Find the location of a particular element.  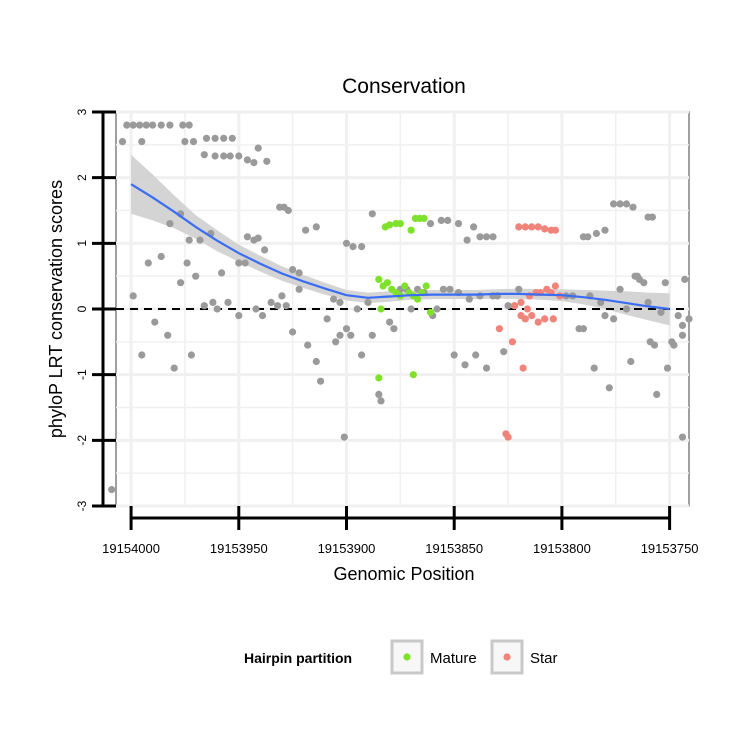

x-tick-label: 19153850 is located at coordinates (454, 548).